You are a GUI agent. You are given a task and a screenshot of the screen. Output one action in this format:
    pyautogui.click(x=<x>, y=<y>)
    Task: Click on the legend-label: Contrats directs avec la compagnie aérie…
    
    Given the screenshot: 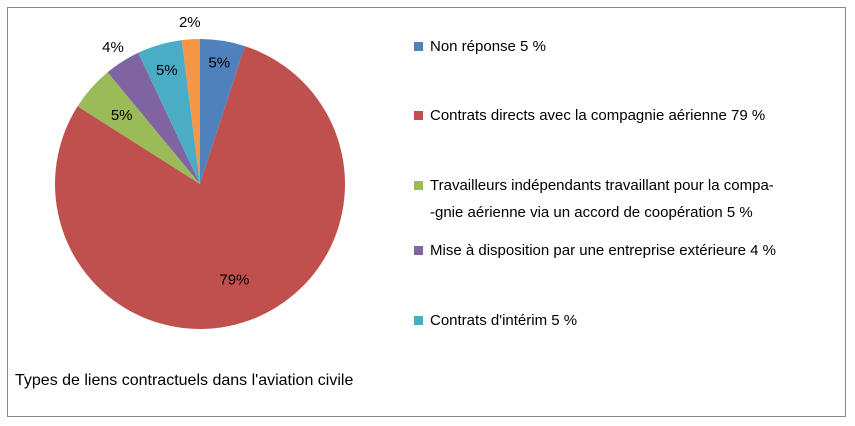 What is the action you would take?
    pyautogui.click(x=598, y=115)
    